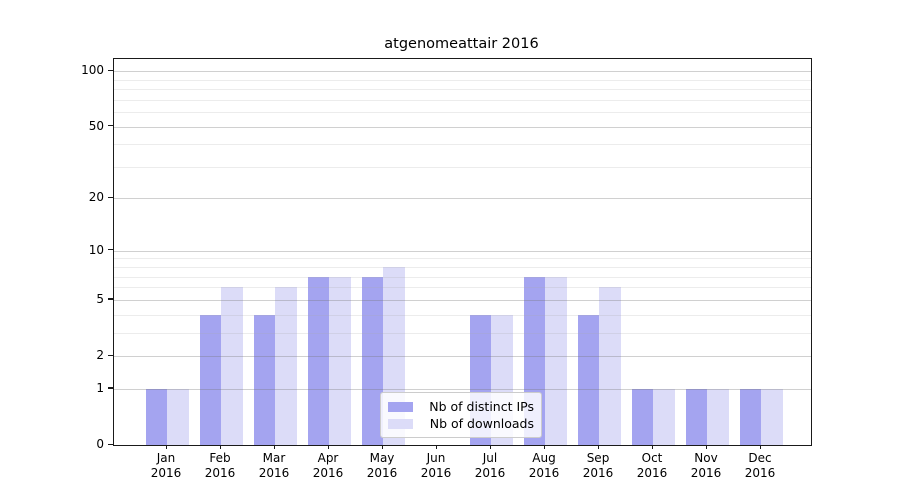 This screenshot has width=900, height=500. What do you see at coordinates (642, 416) in the screenshot?
I see `bar-oct-distinct-ips` at bounding box center [642, 416].